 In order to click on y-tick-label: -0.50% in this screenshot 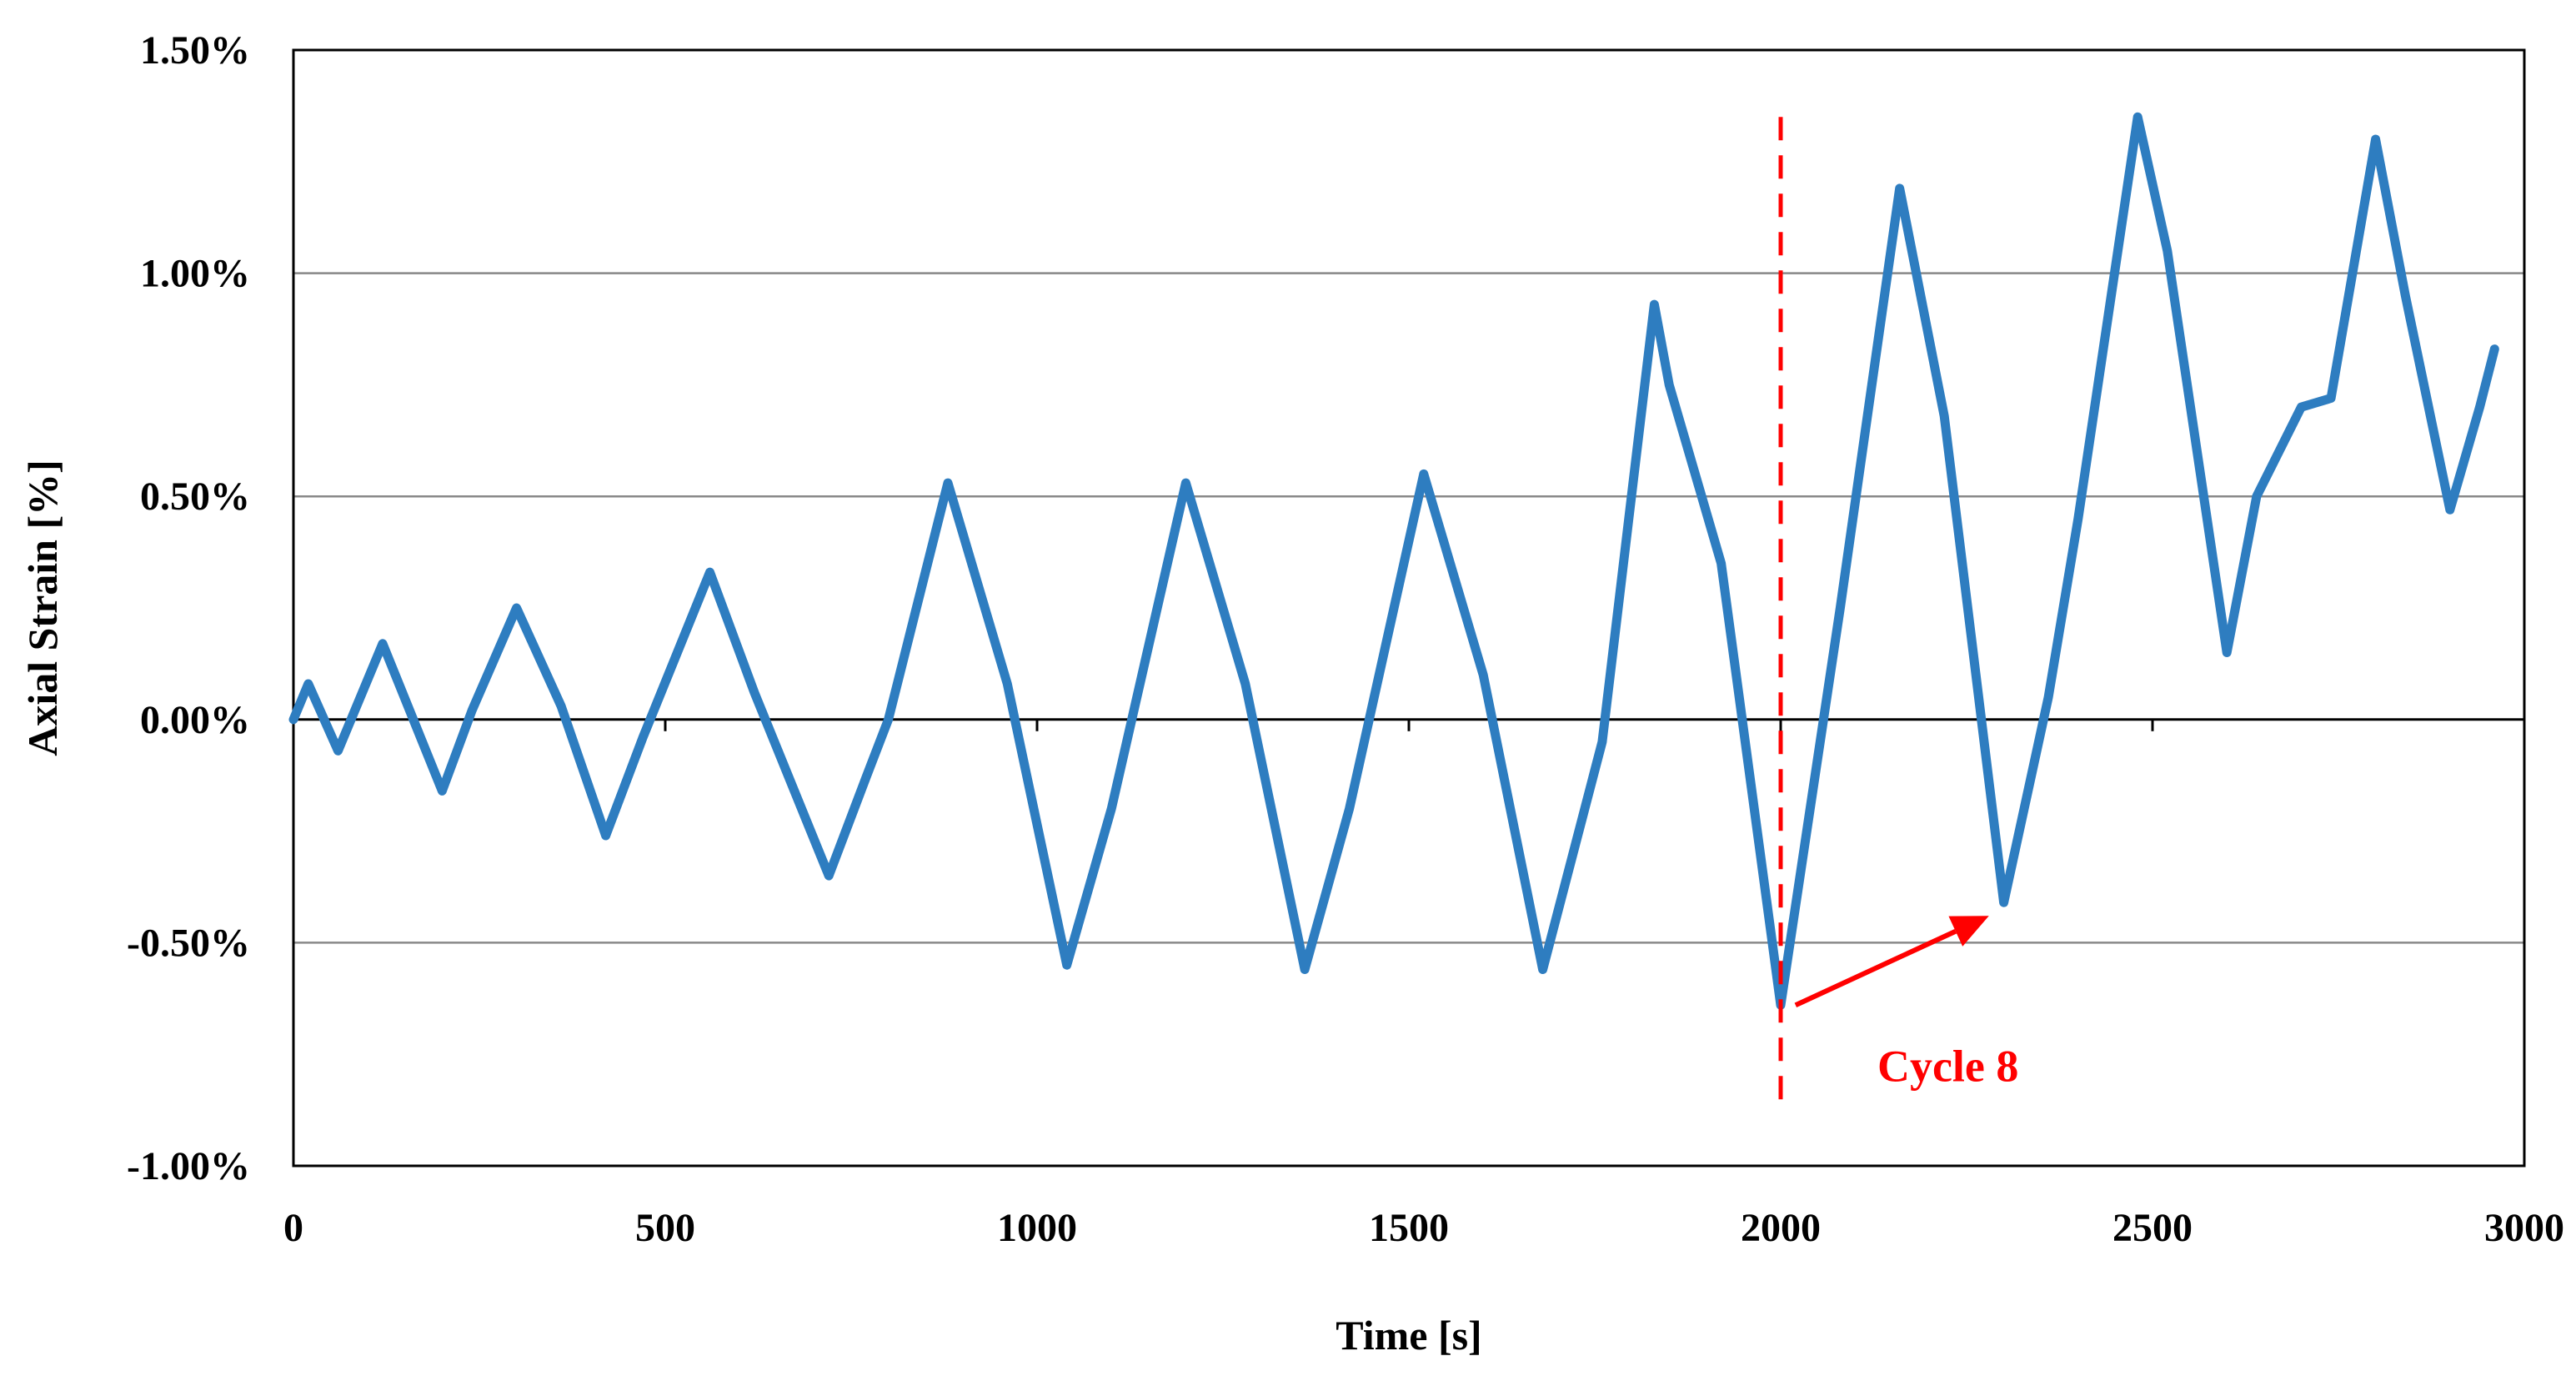, I will do `click(188, 943)`.